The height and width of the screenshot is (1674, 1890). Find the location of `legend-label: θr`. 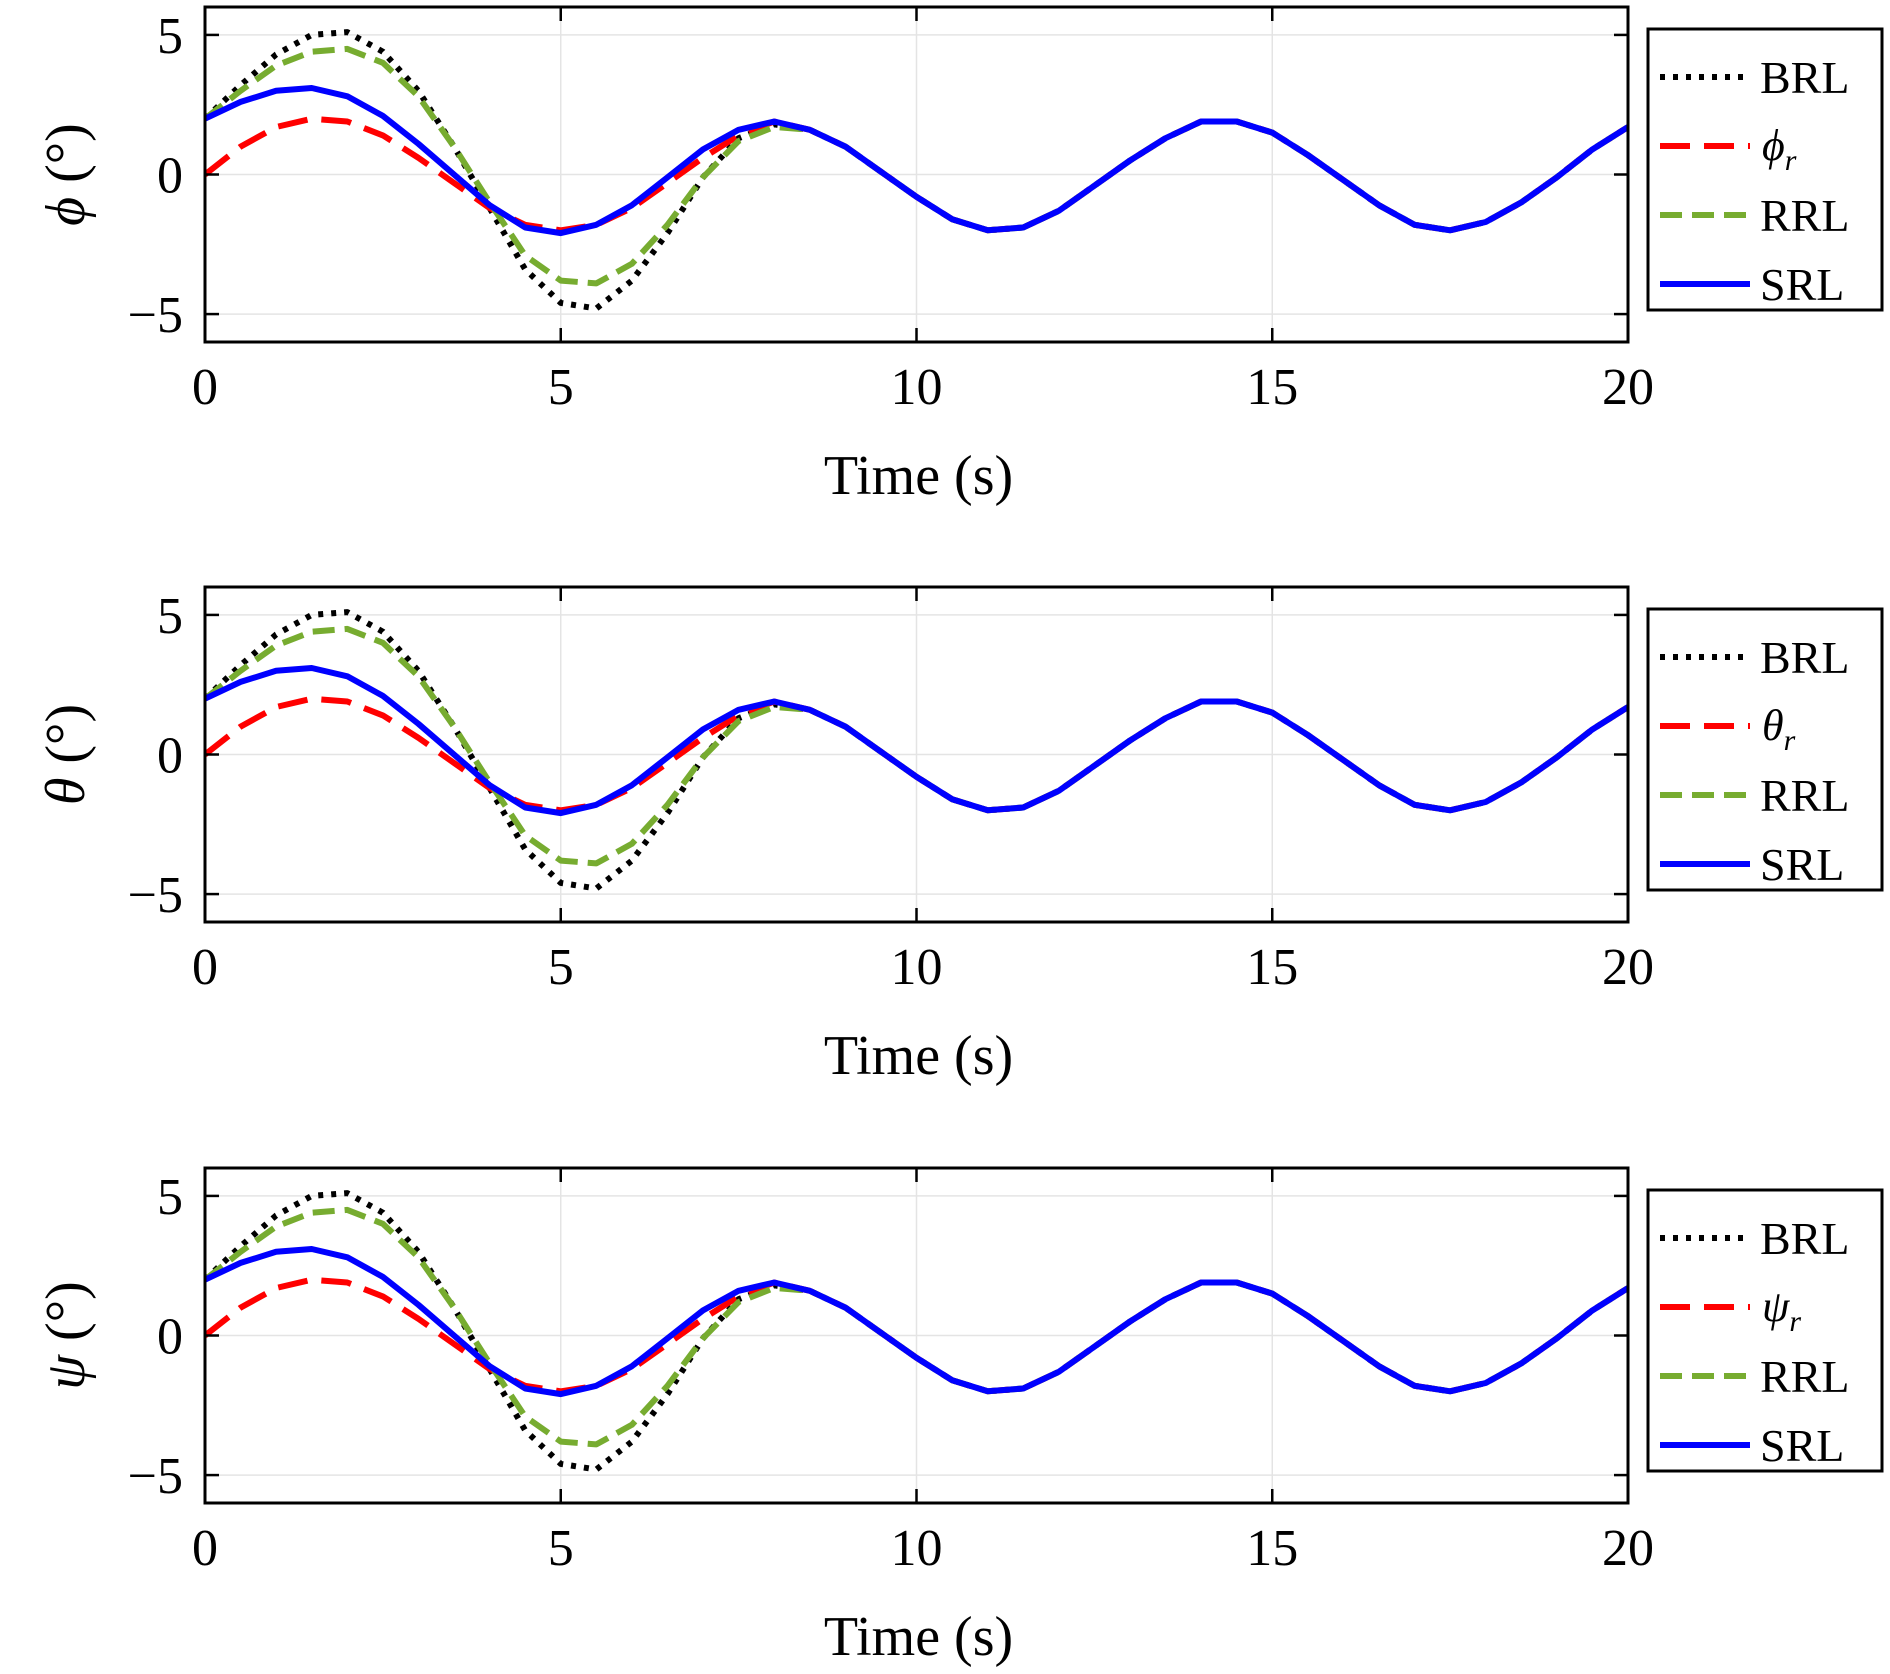

legend-label: θr is located at coordinates (1779, 729).